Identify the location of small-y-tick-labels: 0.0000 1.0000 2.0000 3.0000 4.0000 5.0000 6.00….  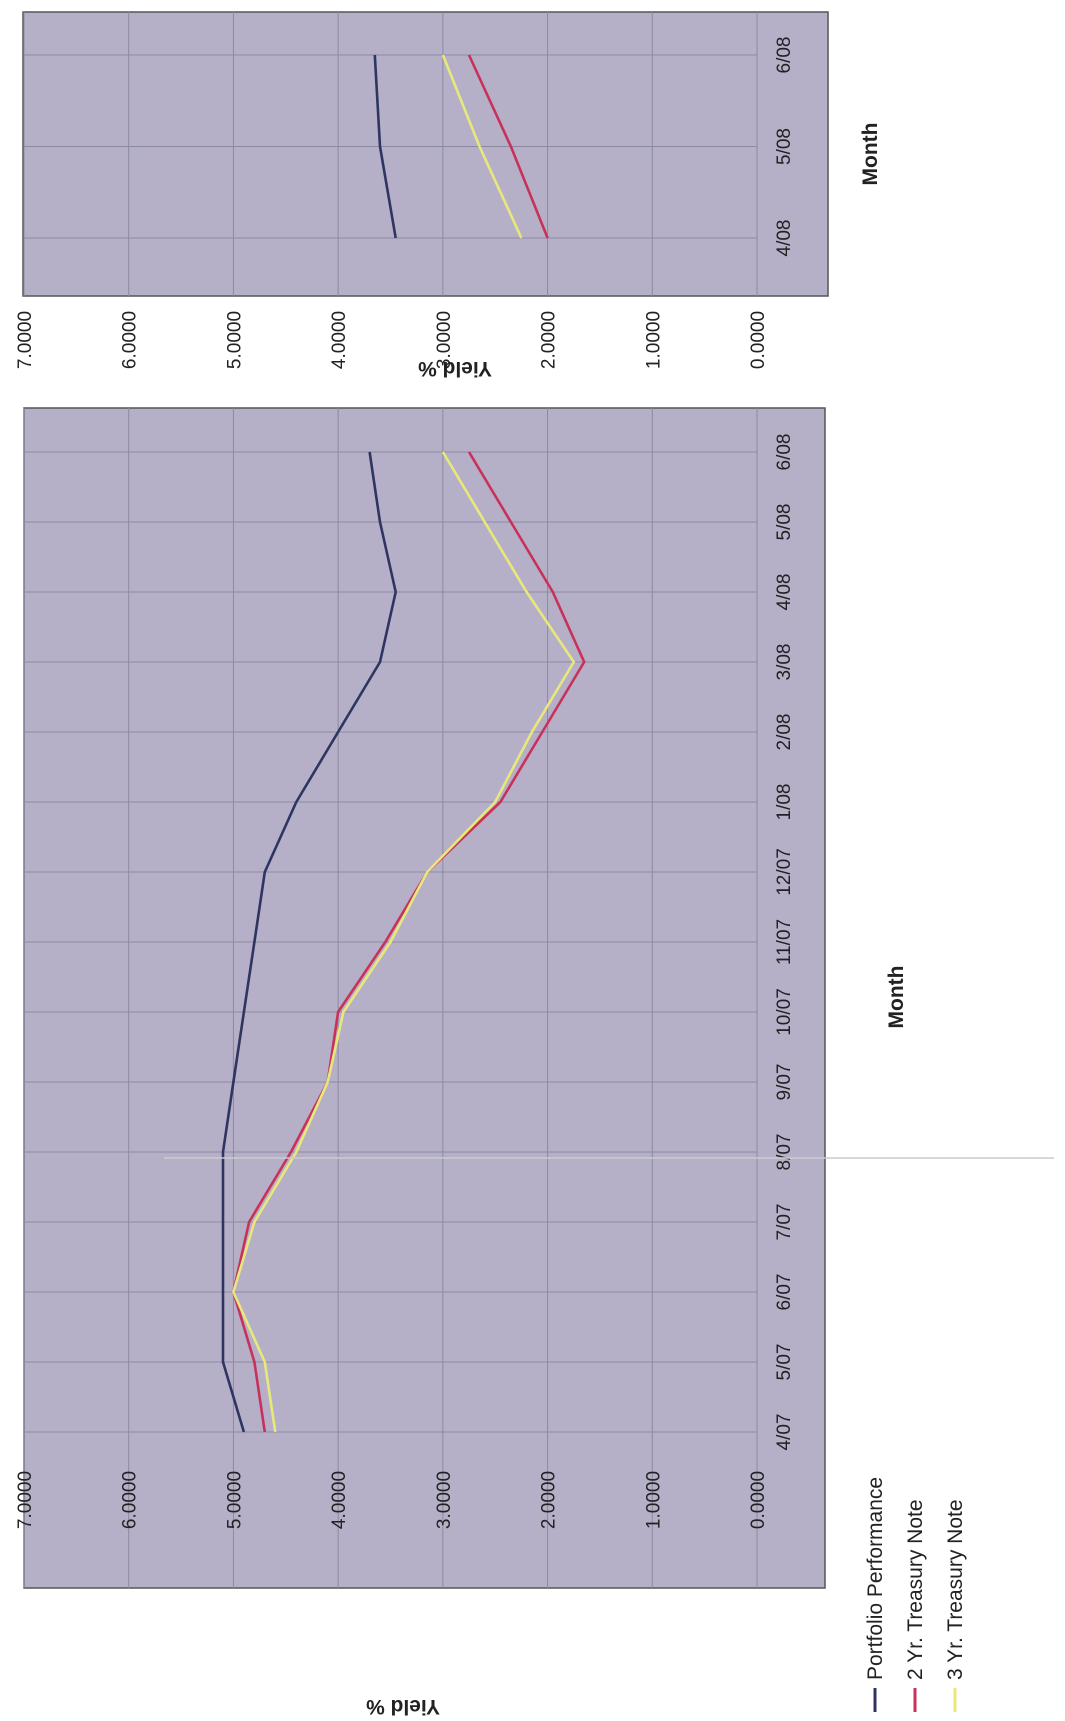
(392, 340).